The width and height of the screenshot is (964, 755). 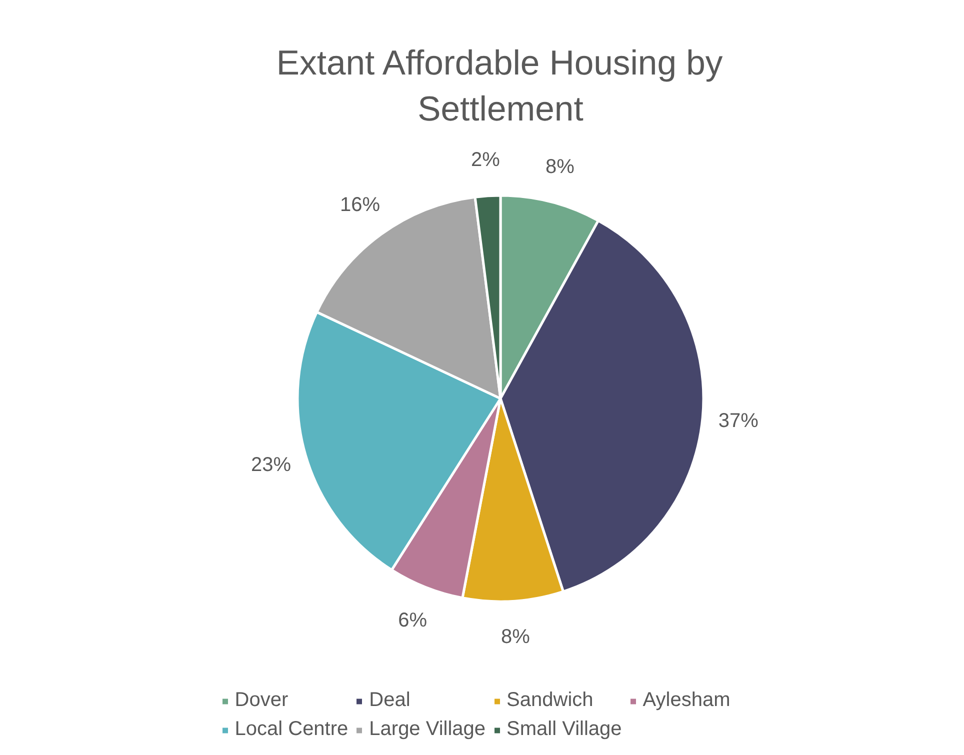 What do you see at coordinates (738, 421) in the screenshot?
I see `data-label: 37%` at bounding box center [738, 421].